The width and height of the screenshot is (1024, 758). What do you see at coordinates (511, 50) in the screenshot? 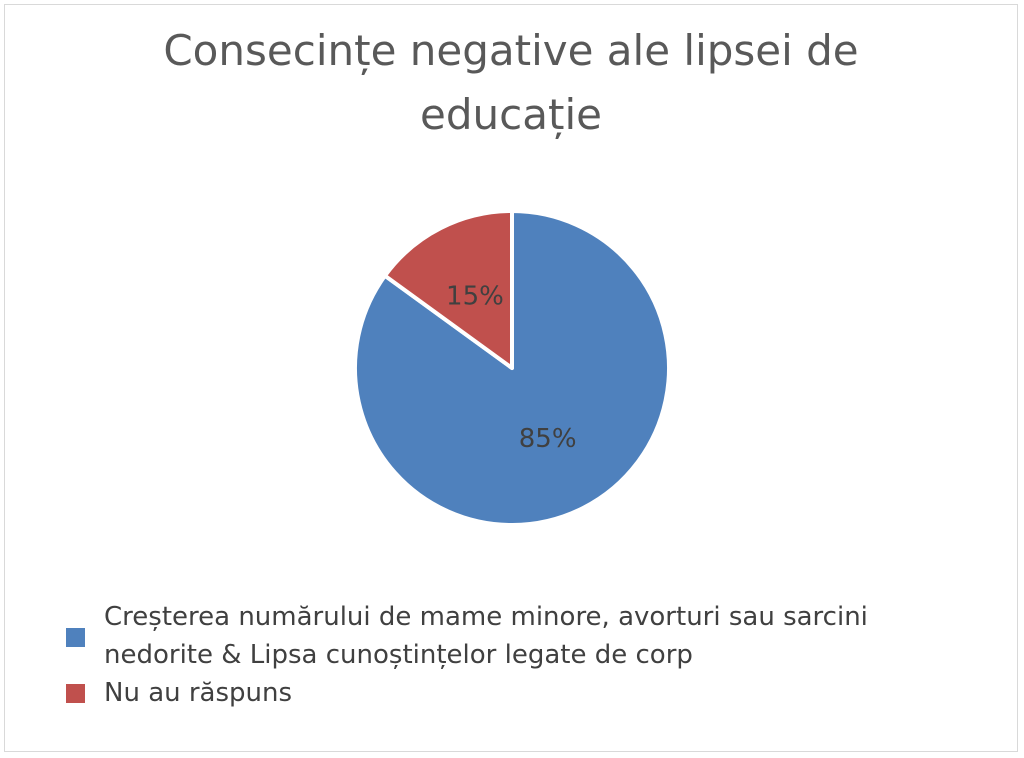
I see `chart-title-line-1: Consecințe negative ale lipsei de` at bounding box center [511, 50].